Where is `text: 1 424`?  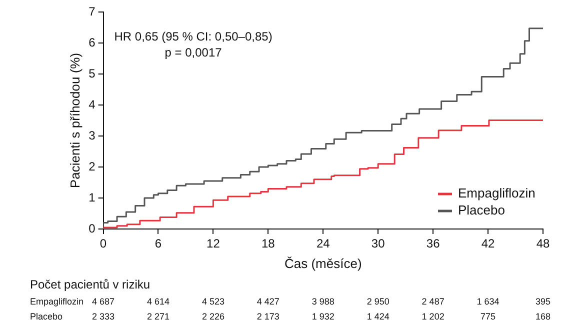
text: 1 424 is located at coordinates (378, 316).